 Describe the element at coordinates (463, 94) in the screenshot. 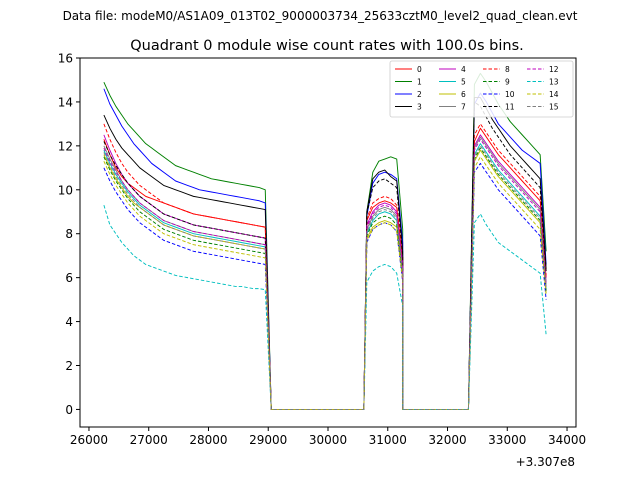

I see `legend-label-6: 6` at that location.